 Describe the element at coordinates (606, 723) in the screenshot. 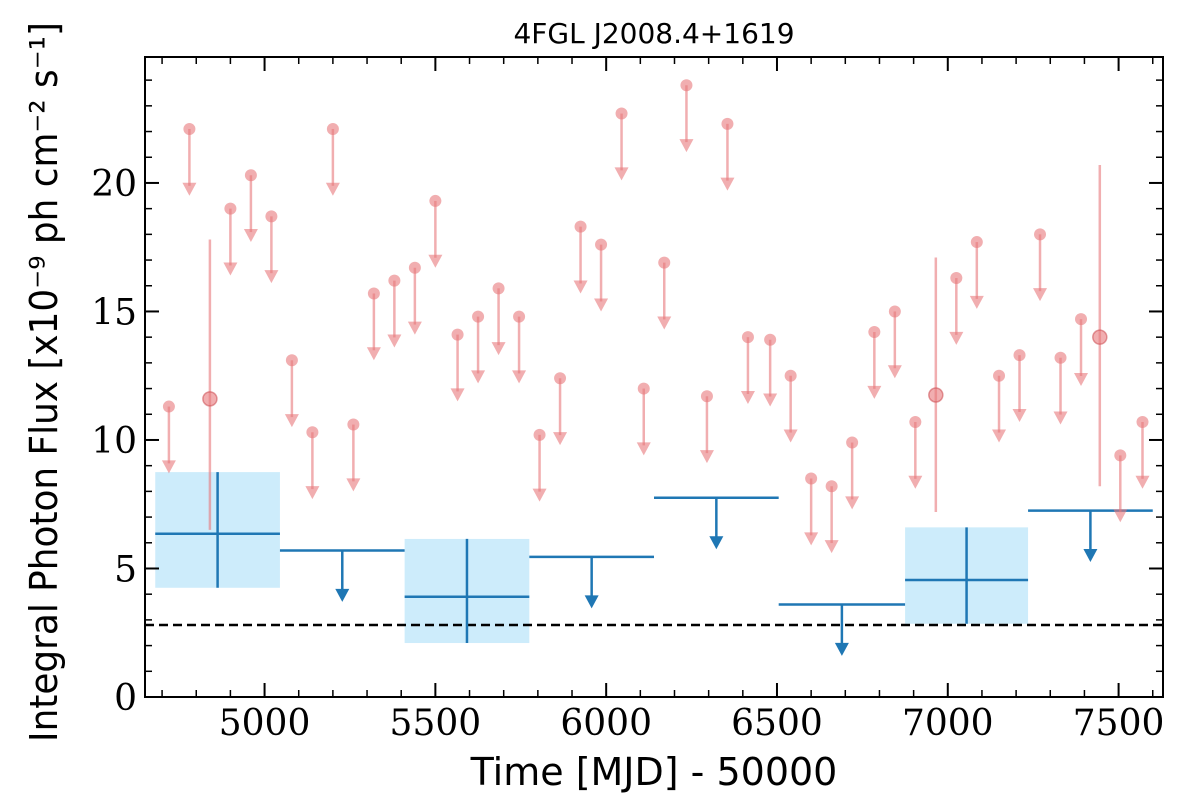

I see `x-tick-label: 6000` at that location.